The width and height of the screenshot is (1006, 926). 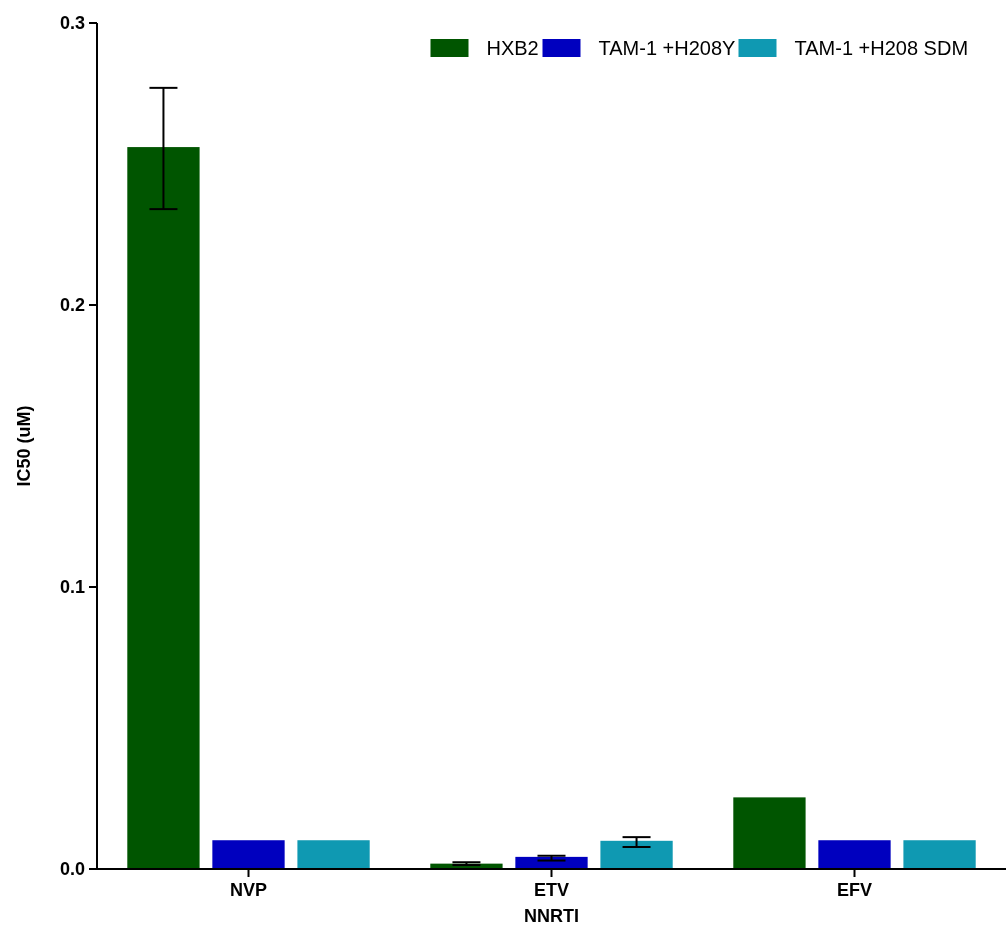 What do you see at coordinates (854, 890) in the screenshot?
I see `x-tick-label: EFV` at bounding box center [854, 890].